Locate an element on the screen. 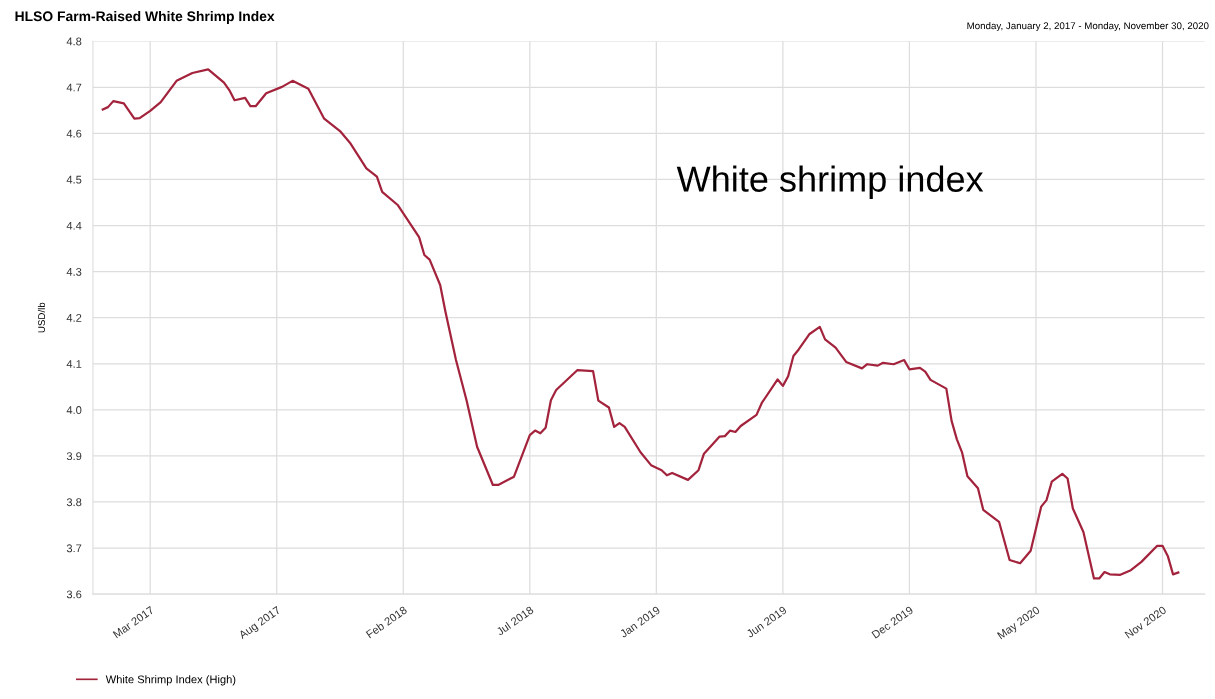 This screenshot has height=699, width=1215. y-tick-label: 4.5 is located at coordinates (74, 179).